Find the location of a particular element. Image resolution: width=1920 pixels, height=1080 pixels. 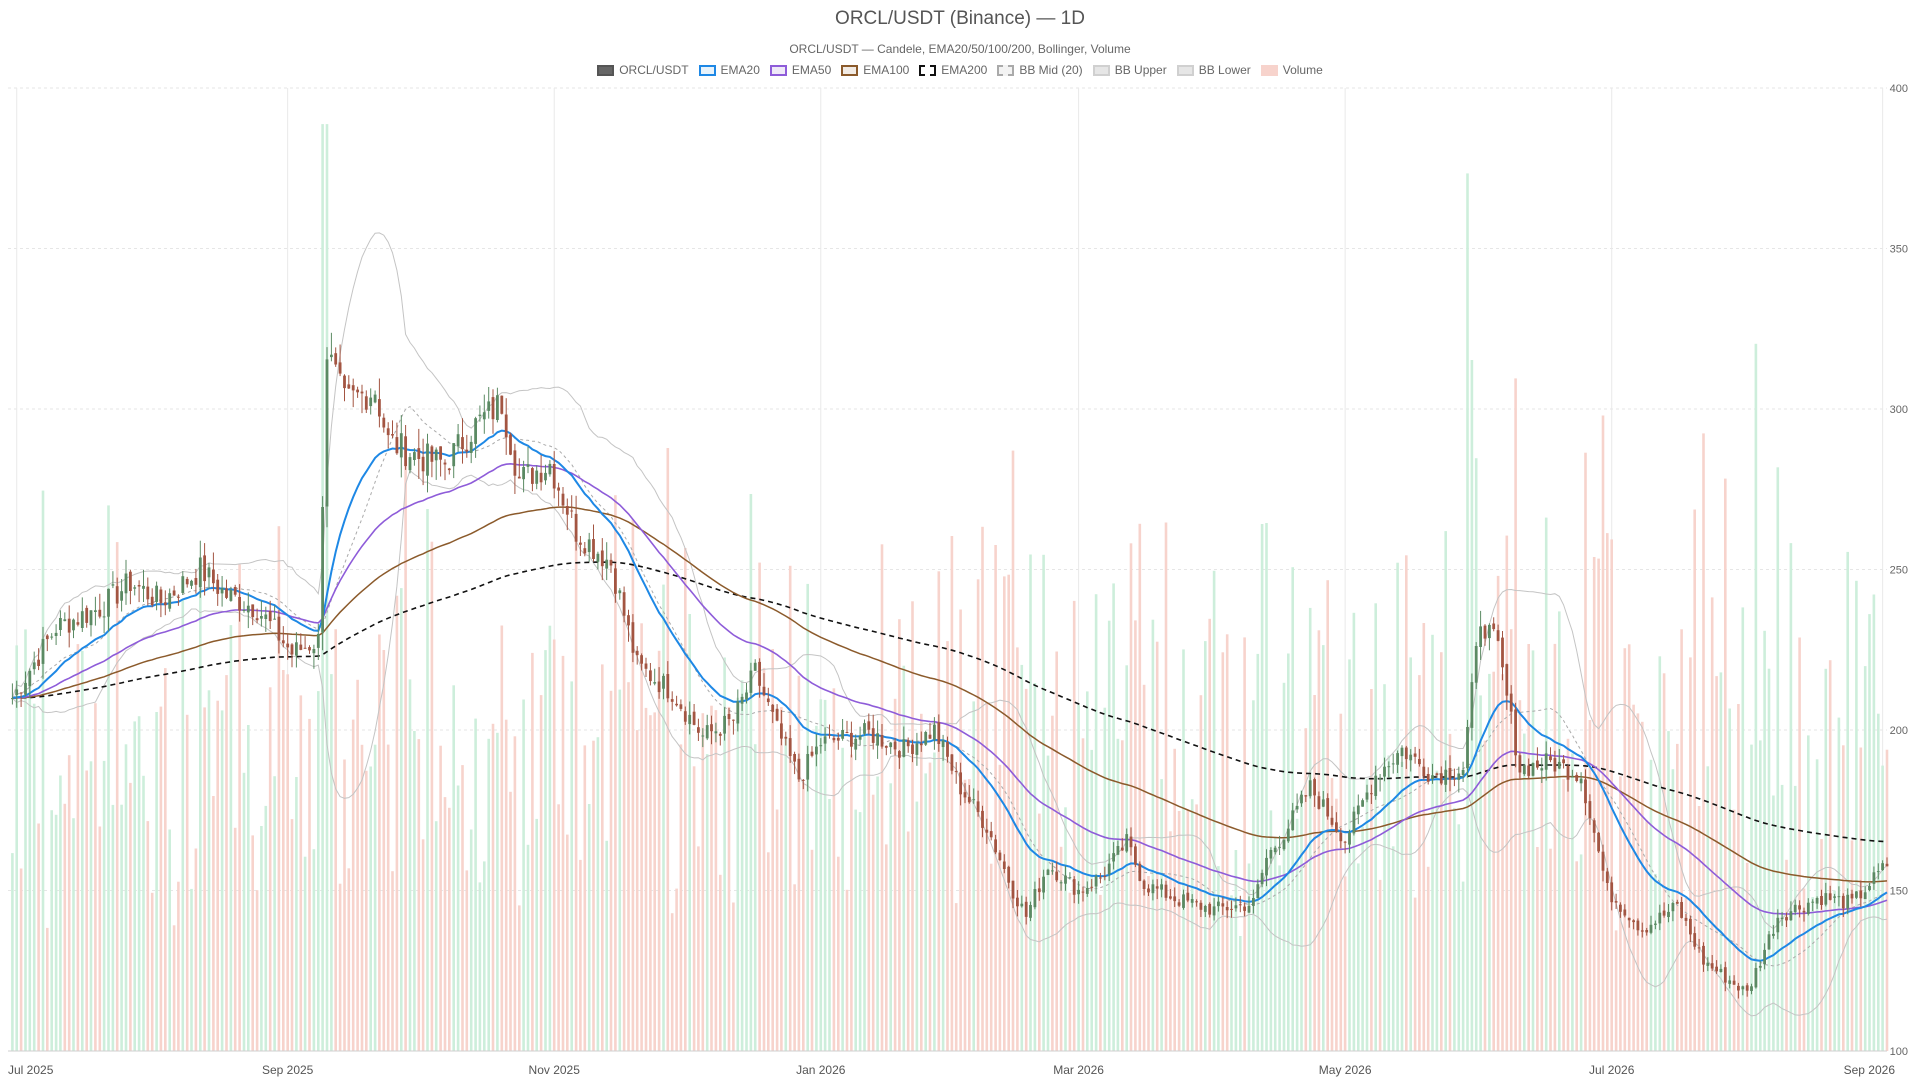

legend-item-ema20: EMA20 is located at coordinates (729, 70).